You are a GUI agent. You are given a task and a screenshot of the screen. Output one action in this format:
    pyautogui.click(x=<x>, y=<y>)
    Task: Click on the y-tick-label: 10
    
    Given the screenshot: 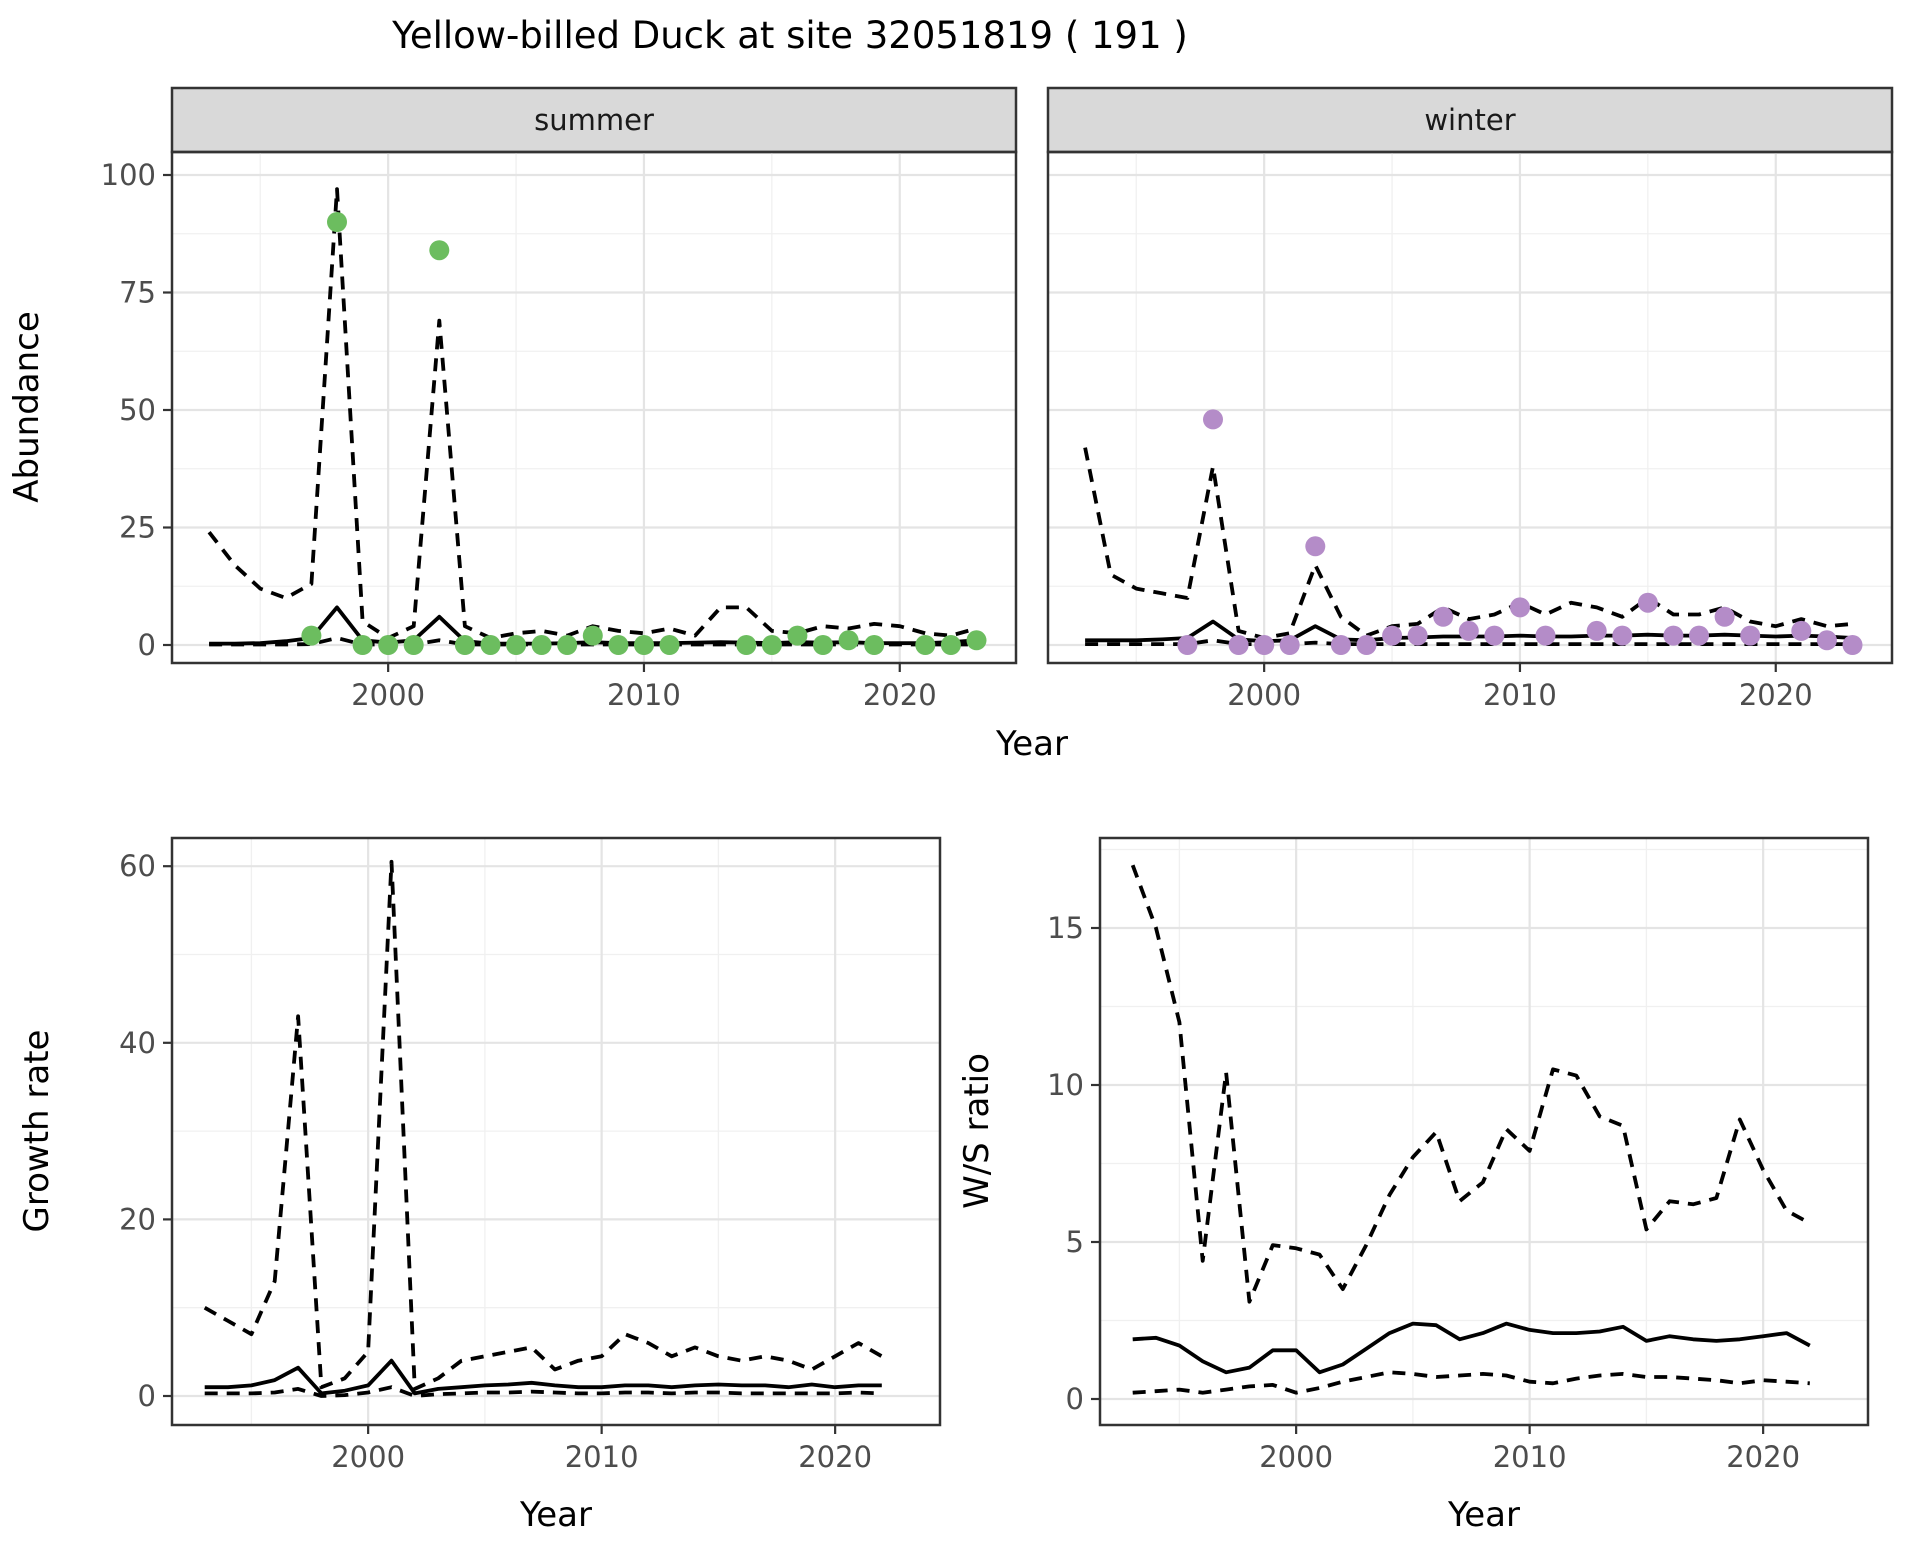 What is the action you would take?
    pyautogui.click(x=1065, y=1085)
    